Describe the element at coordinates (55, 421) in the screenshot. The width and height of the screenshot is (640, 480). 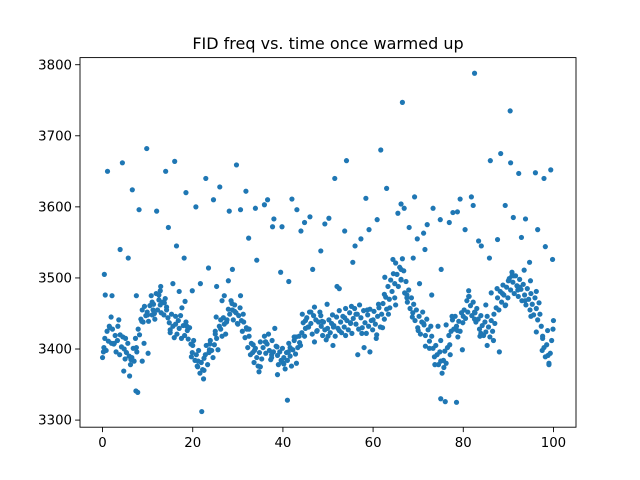
I see `y-tick-label: 3300` at that location.